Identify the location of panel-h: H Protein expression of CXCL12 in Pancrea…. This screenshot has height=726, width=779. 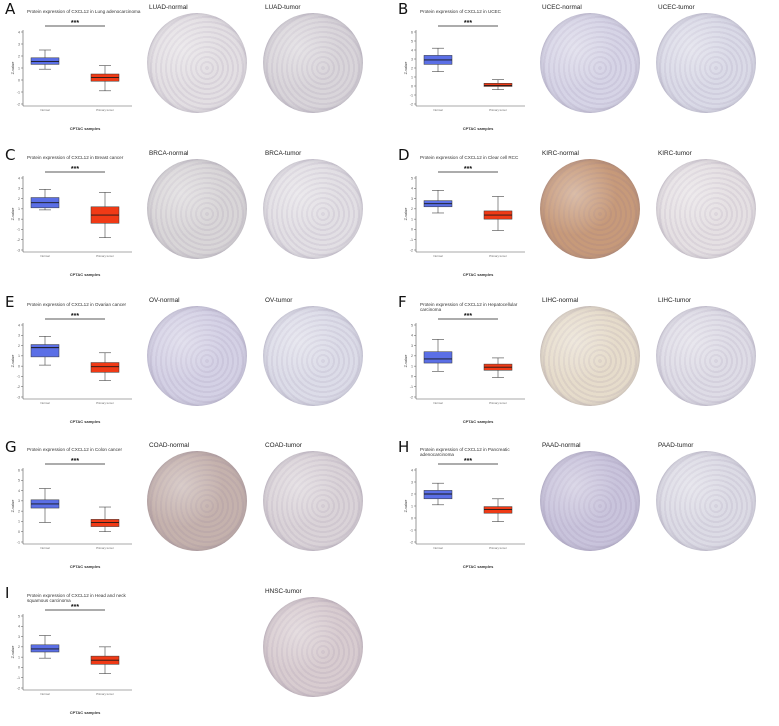
(588, 509).